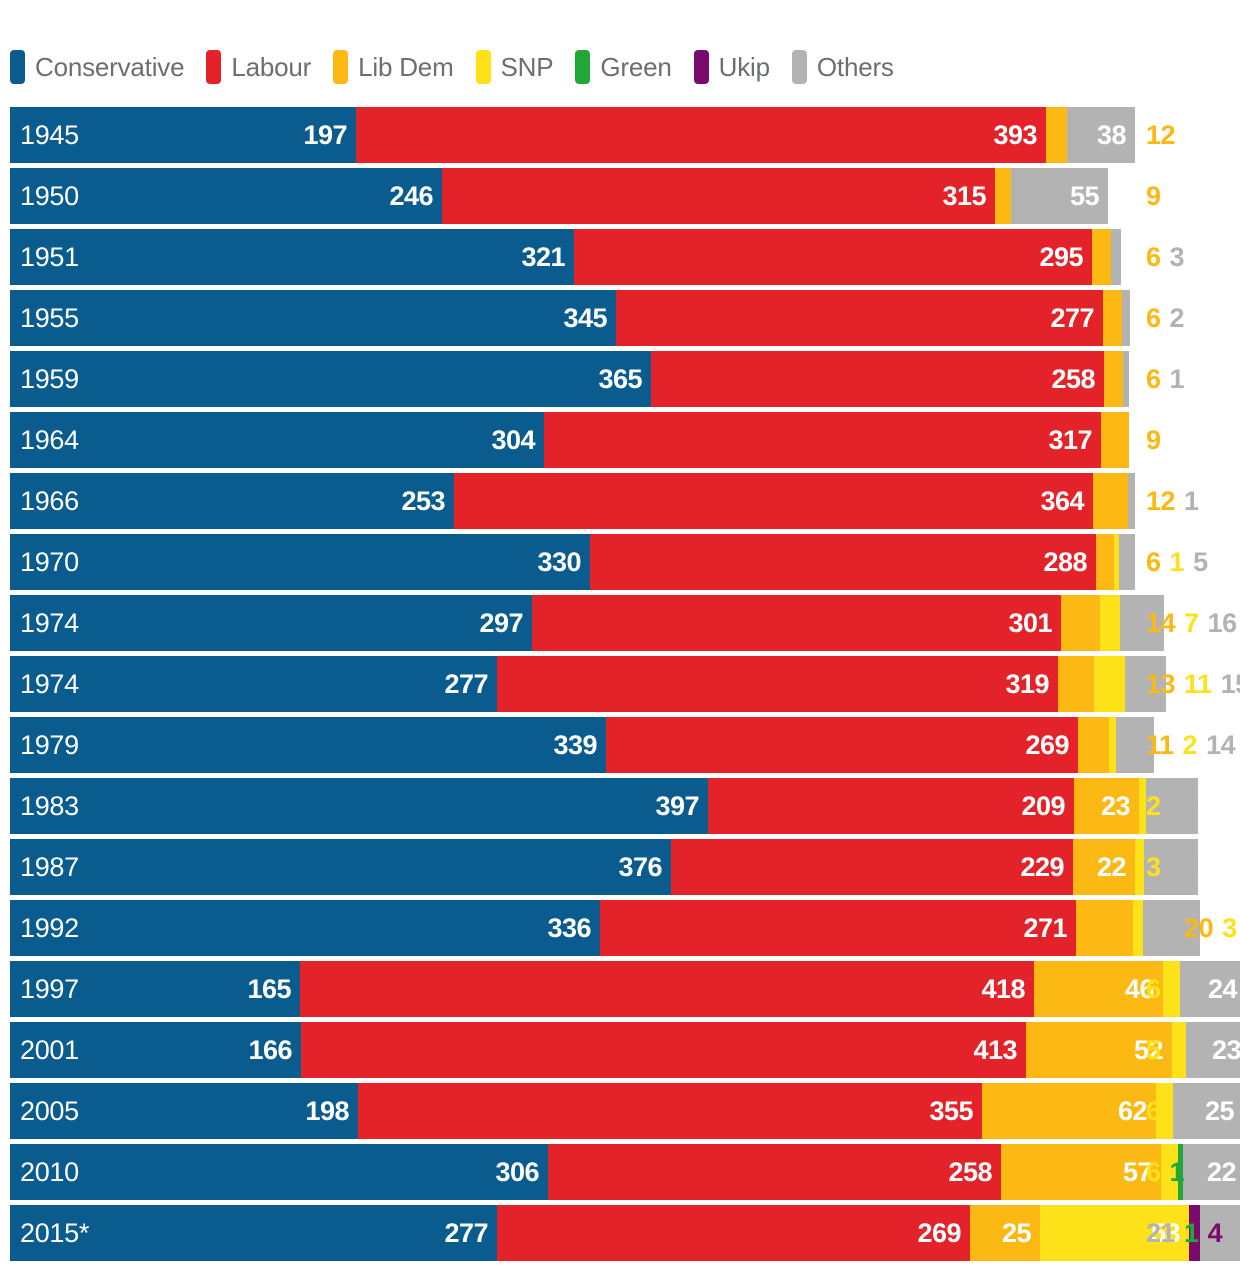  I want to click on bar-segment-conservative: 198, so click(184, 1111).